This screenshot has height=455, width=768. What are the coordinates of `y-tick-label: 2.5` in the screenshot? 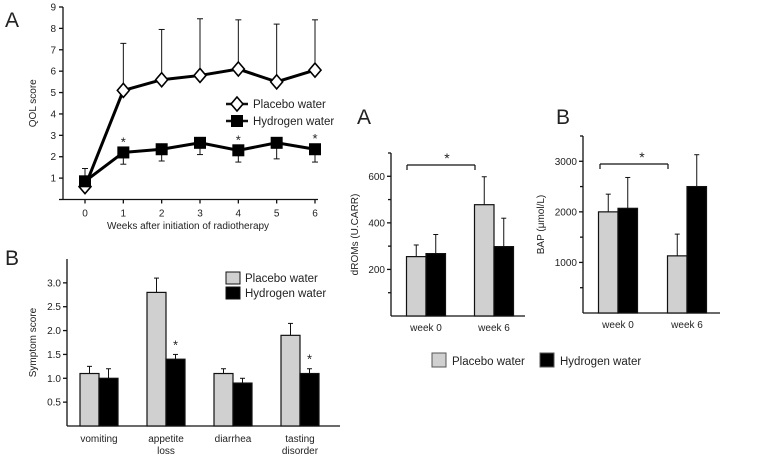 It's located at (54, 307).